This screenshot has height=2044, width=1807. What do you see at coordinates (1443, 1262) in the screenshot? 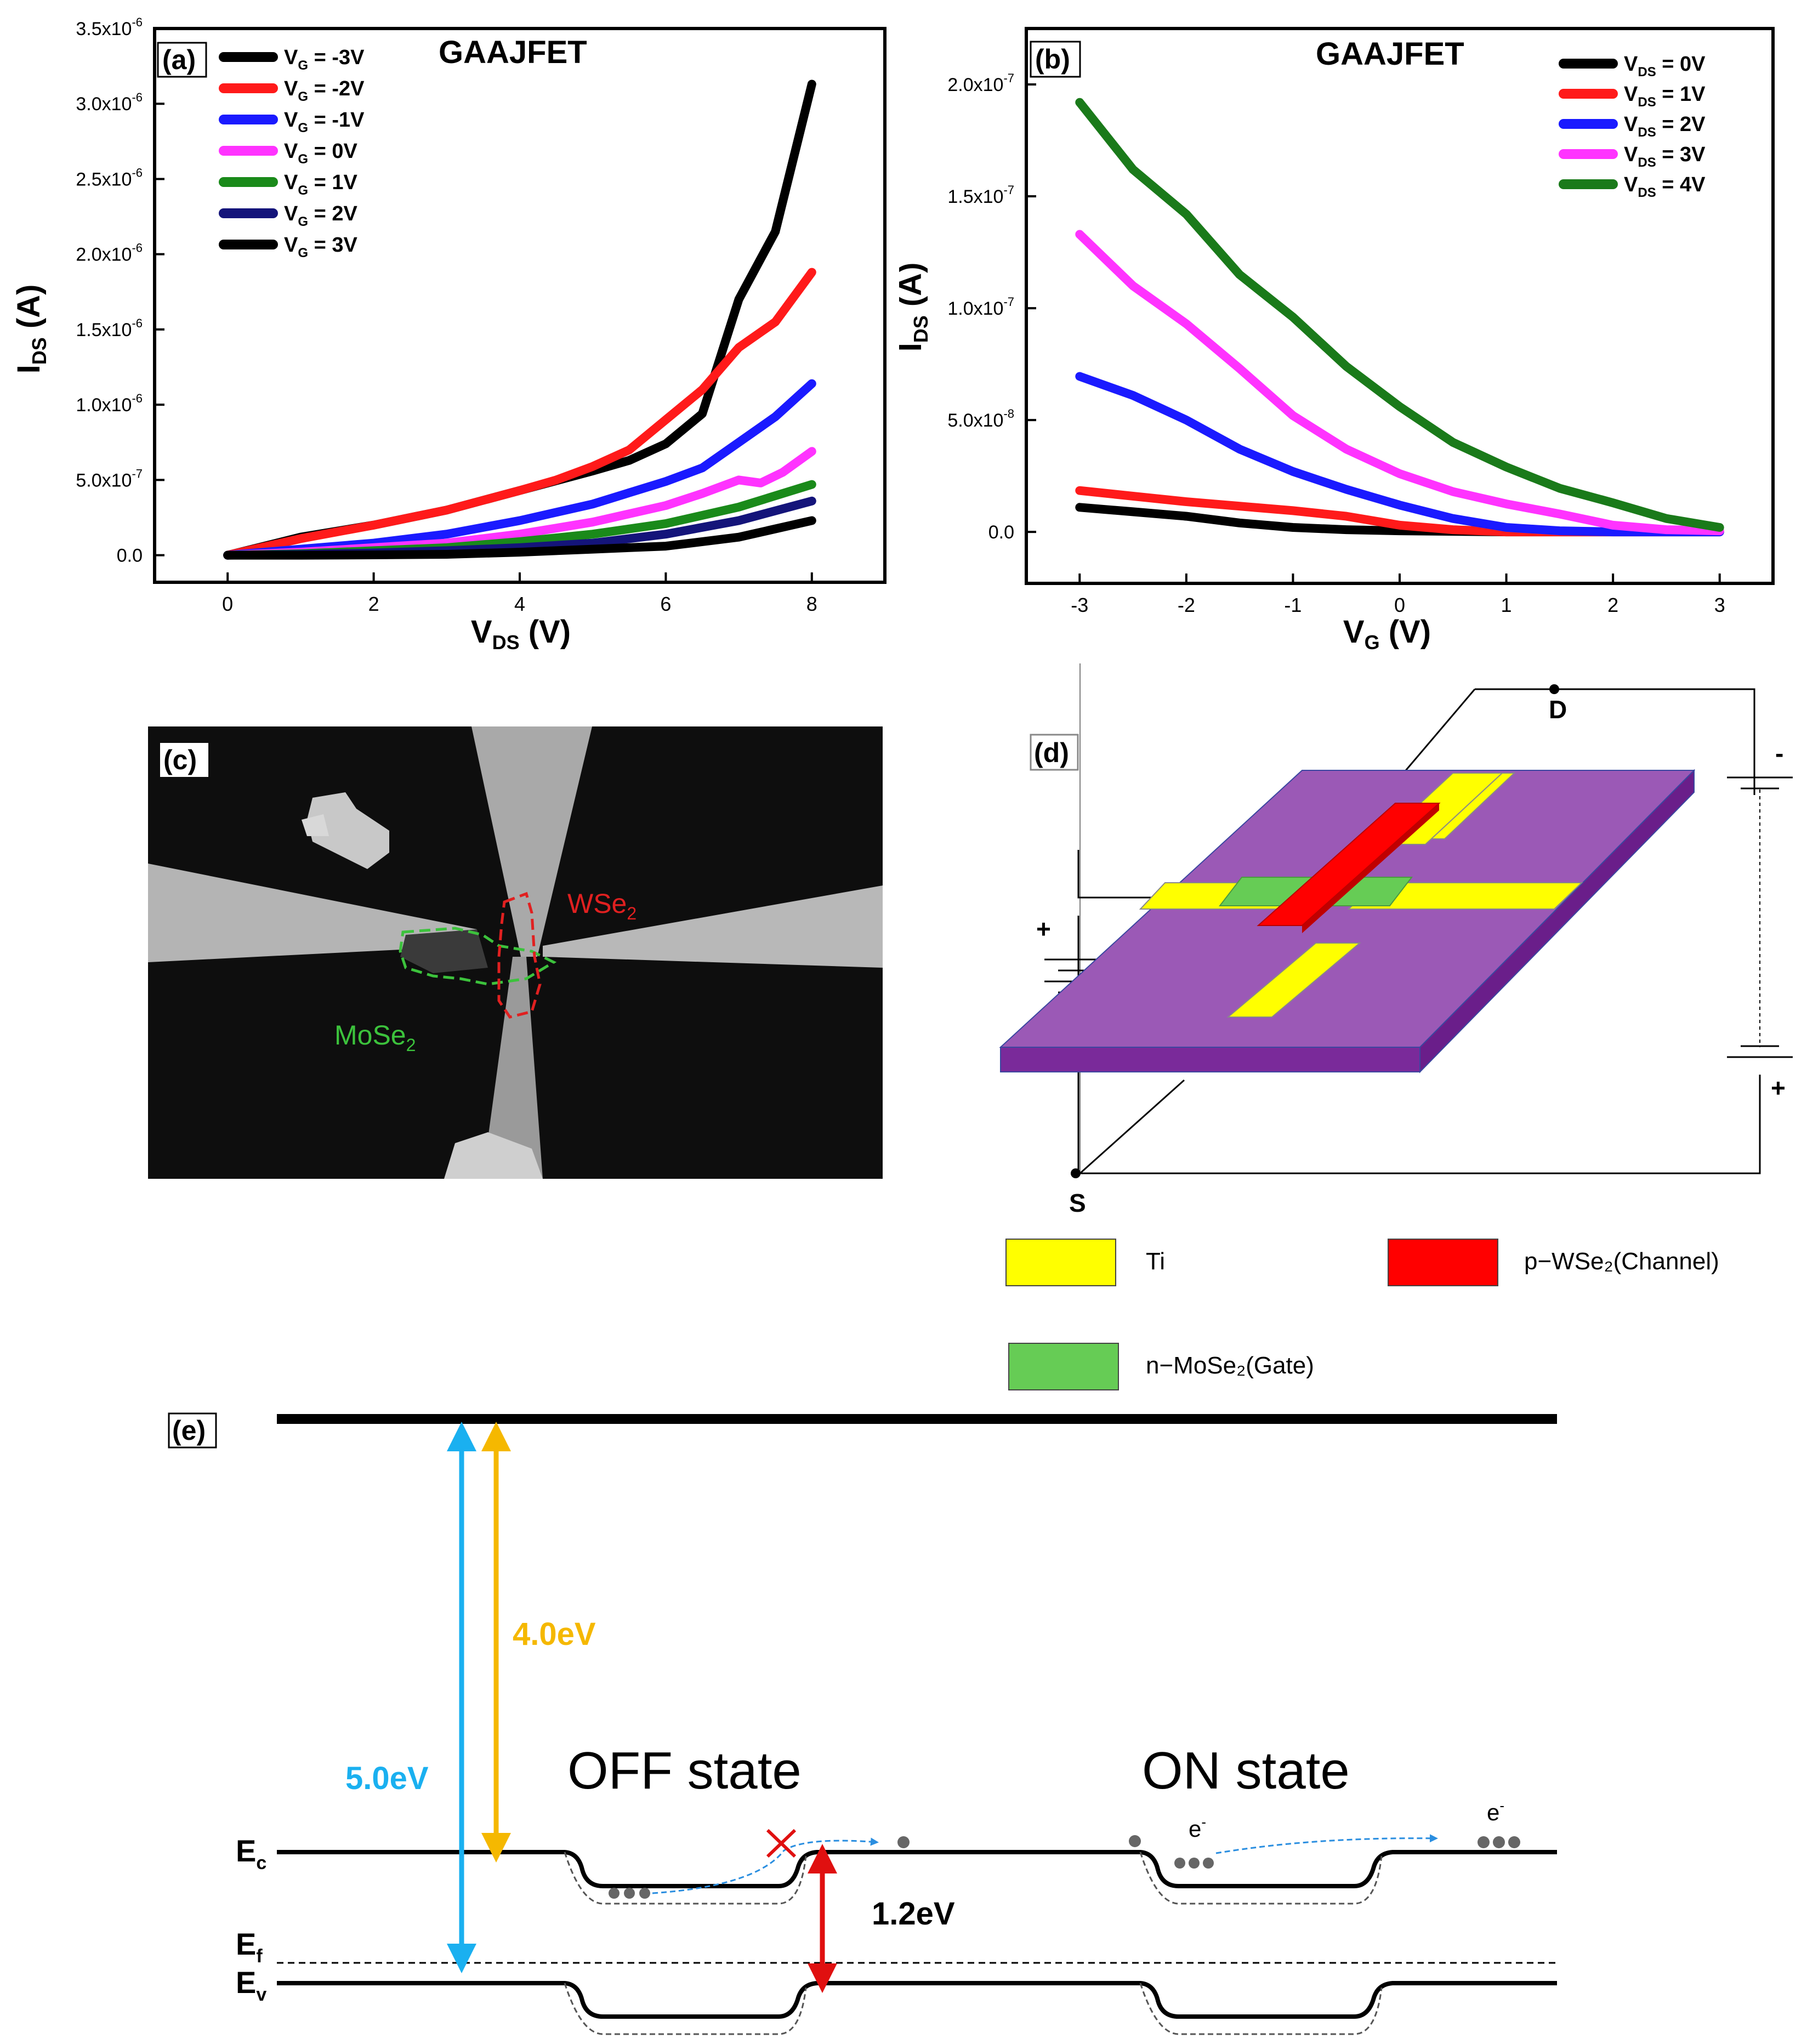
I see `legend-wse2-swatch` at bounding box center [1443, 1262].